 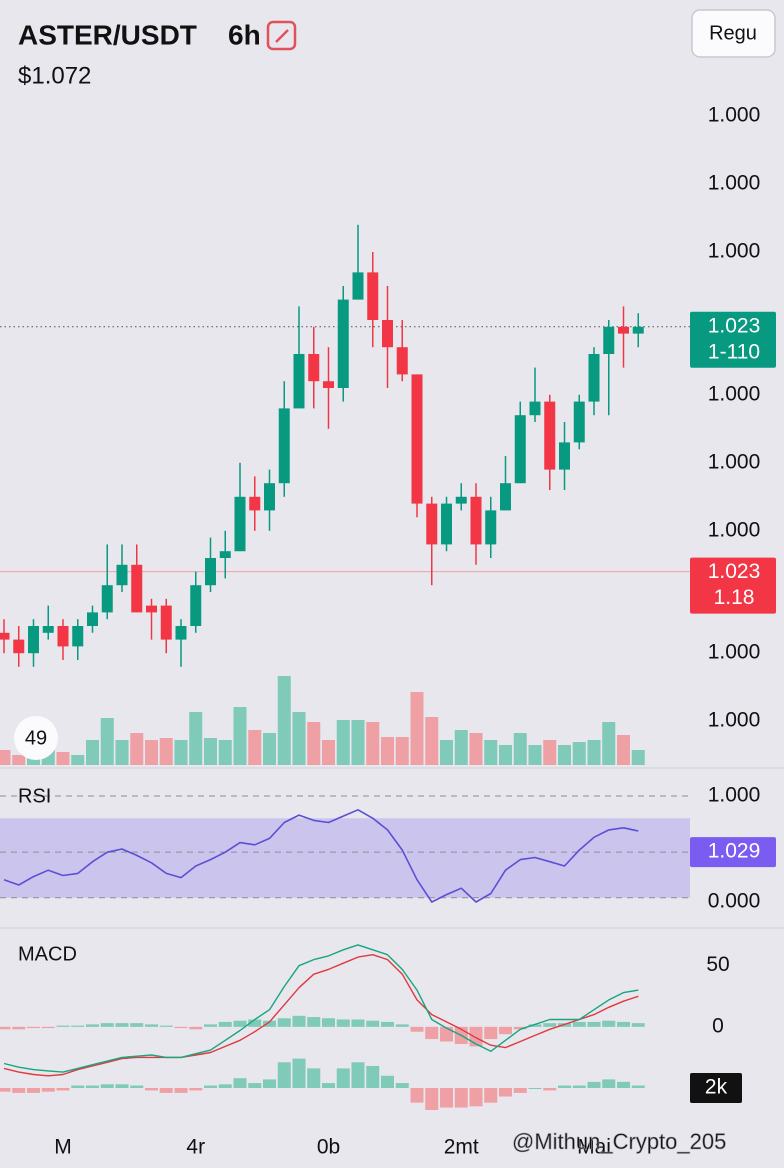 I want to click on mode-button-frame, so click(x=733, y=33).